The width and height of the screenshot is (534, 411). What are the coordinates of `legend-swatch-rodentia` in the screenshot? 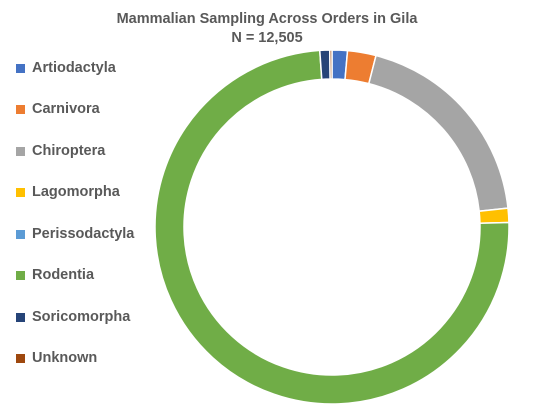 It's located at (20, 275).